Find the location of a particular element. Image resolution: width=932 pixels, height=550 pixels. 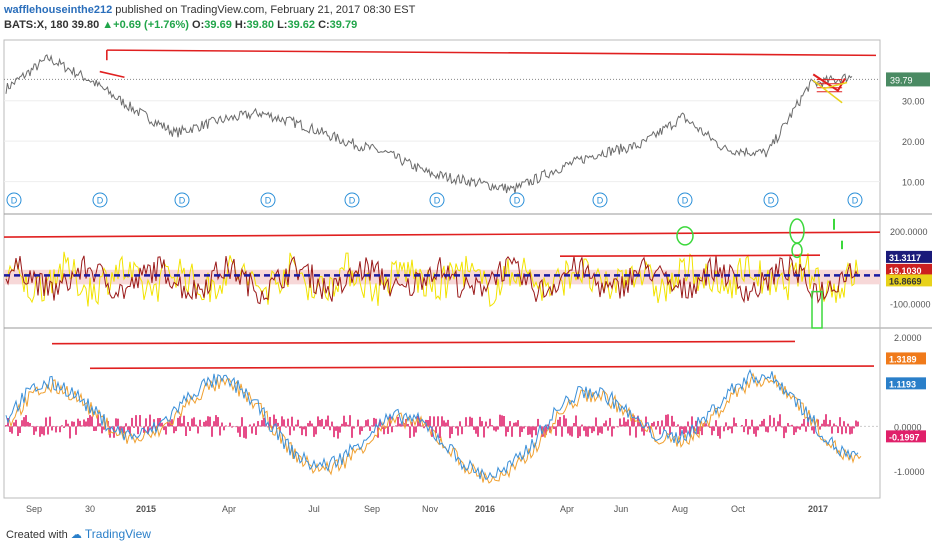

time-axis-label: 2015 is located at coordinates (146, 509).